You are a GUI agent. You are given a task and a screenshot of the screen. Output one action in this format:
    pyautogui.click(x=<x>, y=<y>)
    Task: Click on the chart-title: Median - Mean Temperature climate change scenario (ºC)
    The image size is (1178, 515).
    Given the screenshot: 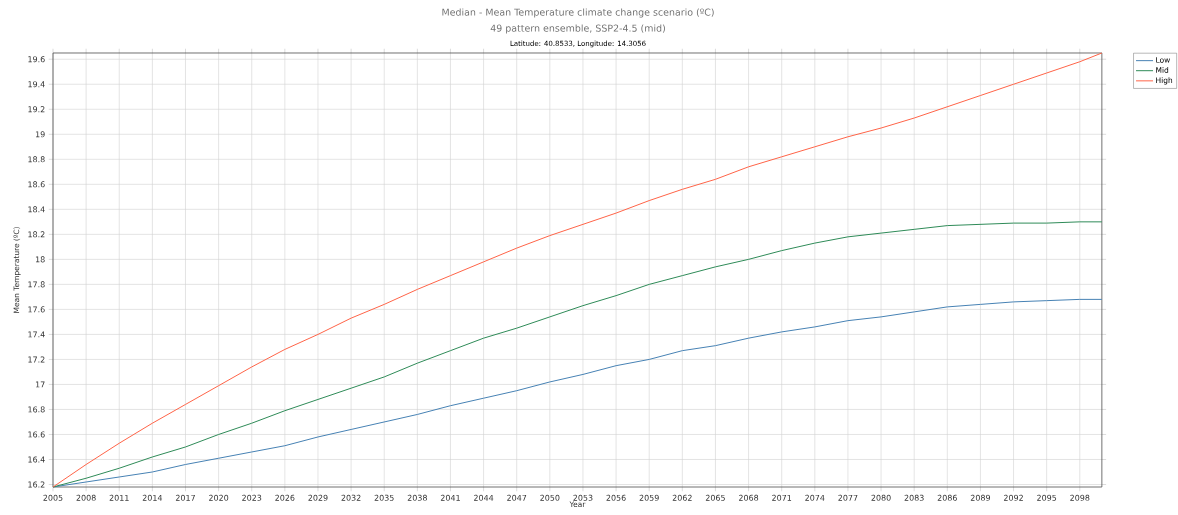 What is the action you would take?
    pyautogui.click(x=578, y=13)
    